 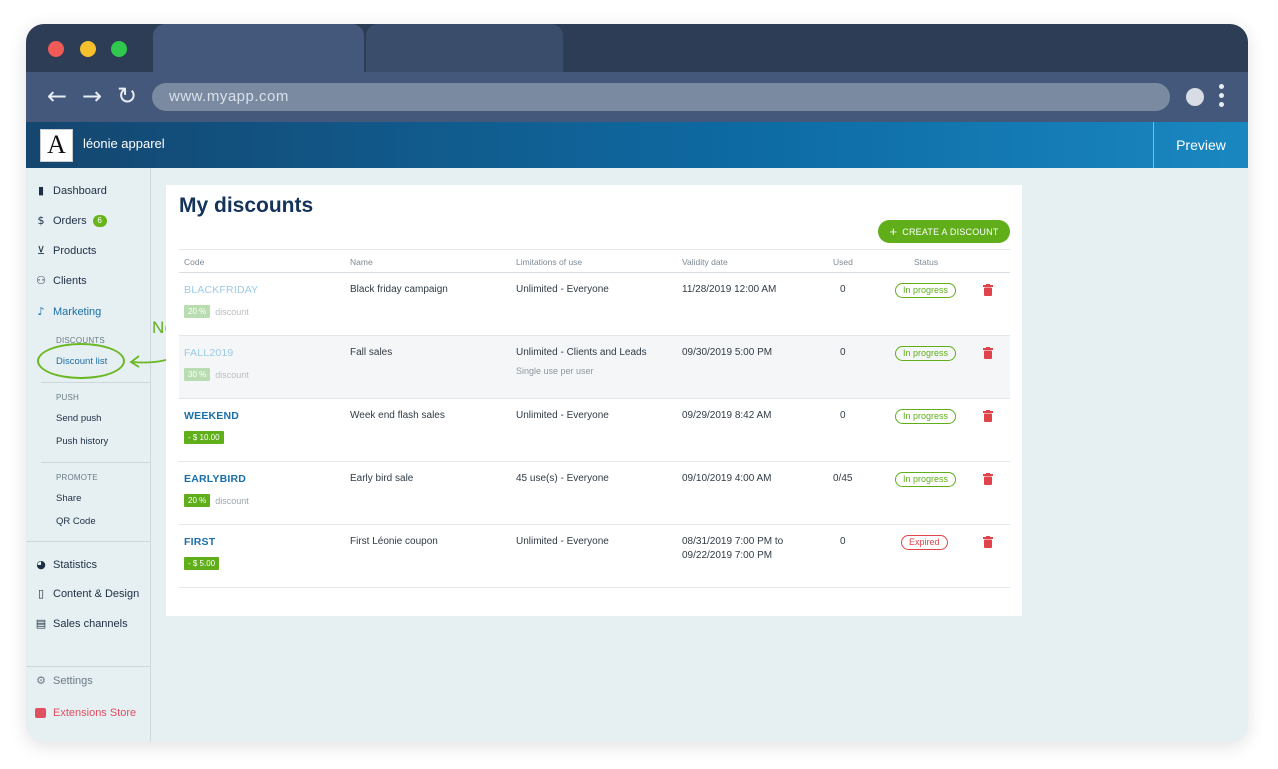 I want to click on discount-amount: 30 % discount, so click(x=216, y=374).